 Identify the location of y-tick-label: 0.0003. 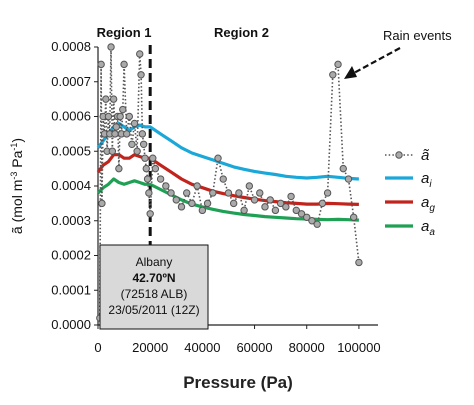
(71, 220).